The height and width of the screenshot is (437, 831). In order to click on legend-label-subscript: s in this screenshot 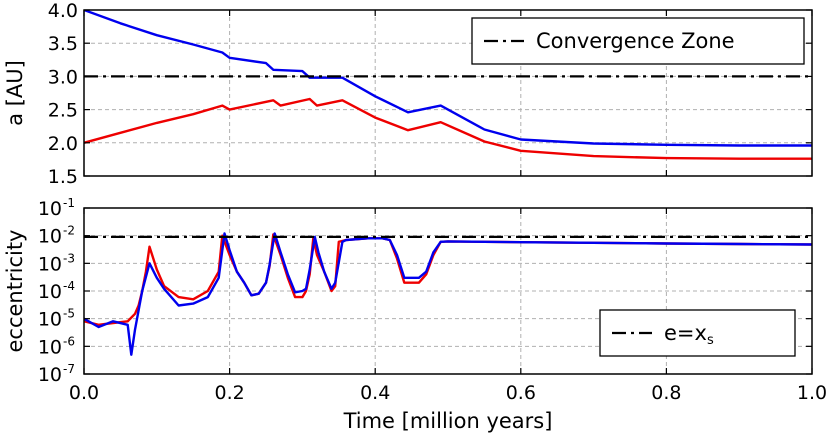, I will do `click(710, 340)`.